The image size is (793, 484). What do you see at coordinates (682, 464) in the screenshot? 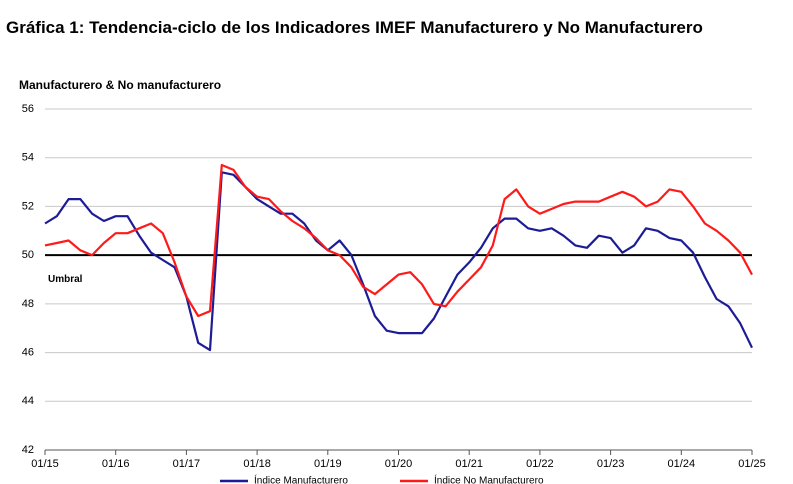
I see `x-tick-label: 01/24` at bounding box center [682, 464].